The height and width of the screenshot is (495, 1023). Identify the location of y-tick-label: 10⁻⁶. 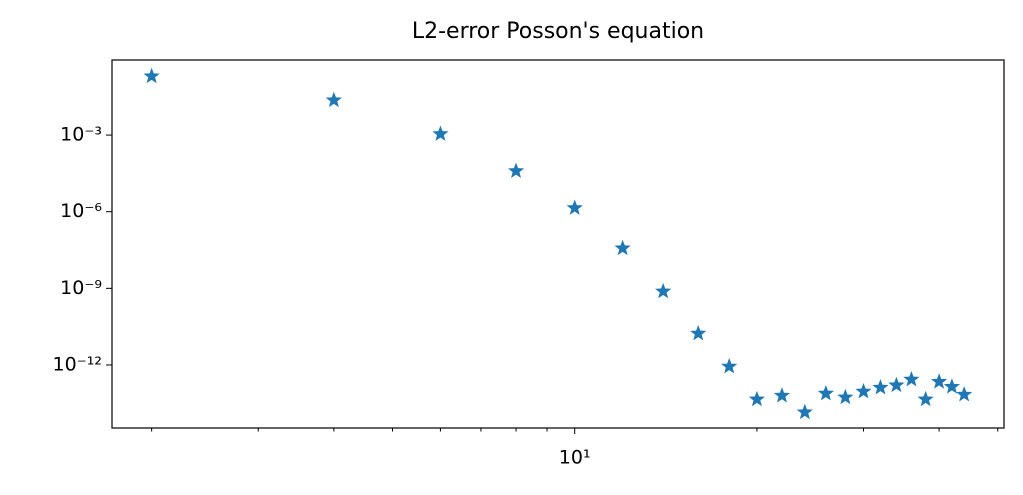
(81, 211).